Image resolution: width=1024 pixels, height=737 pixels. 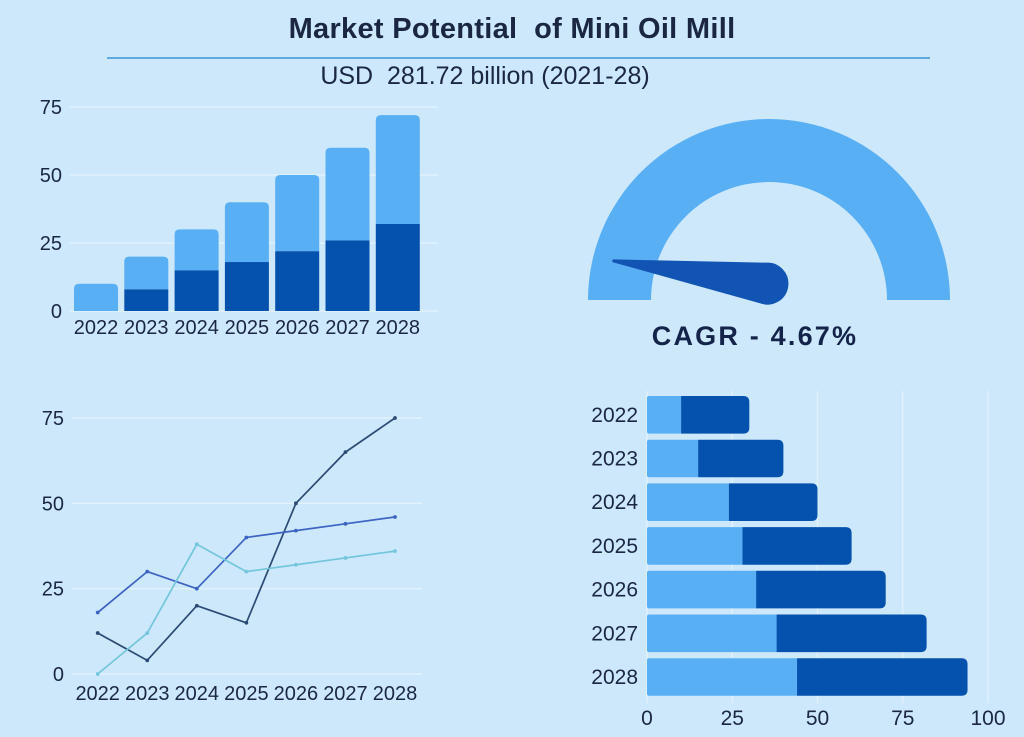 What do you see at coordinates (987, 718) in the screenshot?
I see `x-tick-label: 100` at bounding box center [987, 718].